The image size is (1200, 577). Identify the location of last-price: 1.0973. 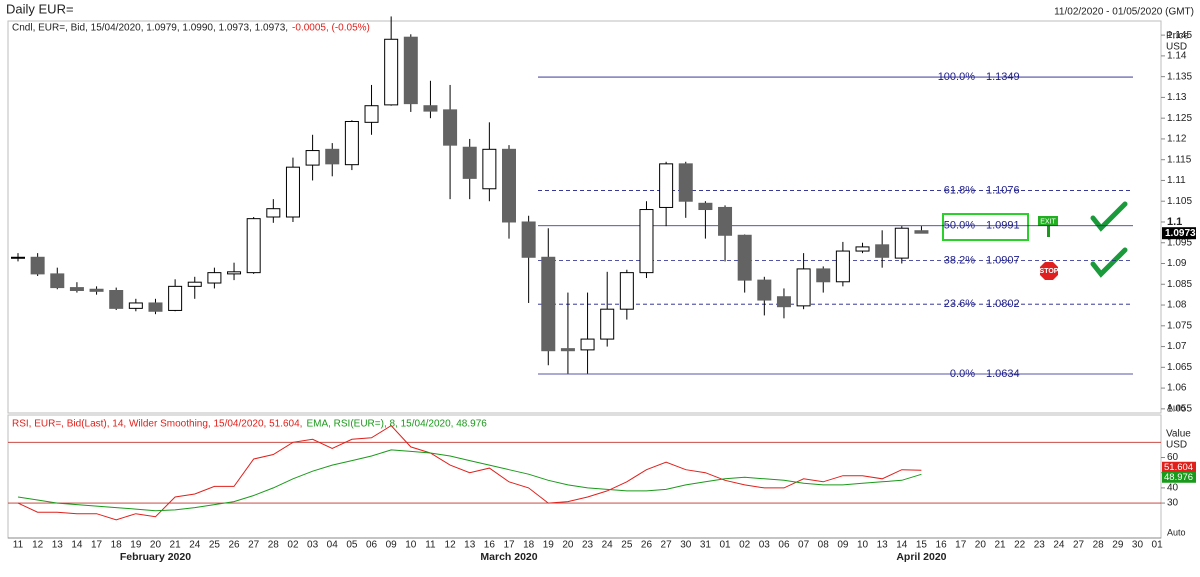
(1180, 233).